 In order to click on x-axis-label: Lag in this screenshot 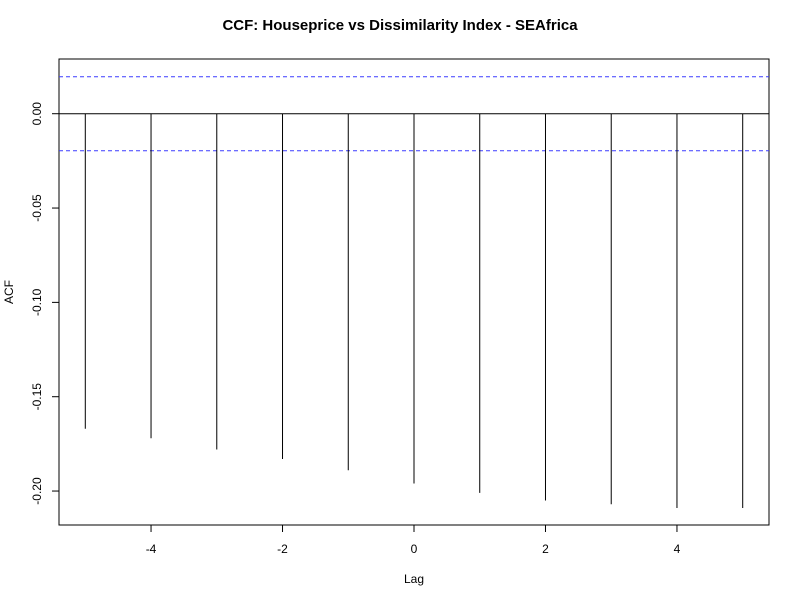, I will do `click(414, 579)`.